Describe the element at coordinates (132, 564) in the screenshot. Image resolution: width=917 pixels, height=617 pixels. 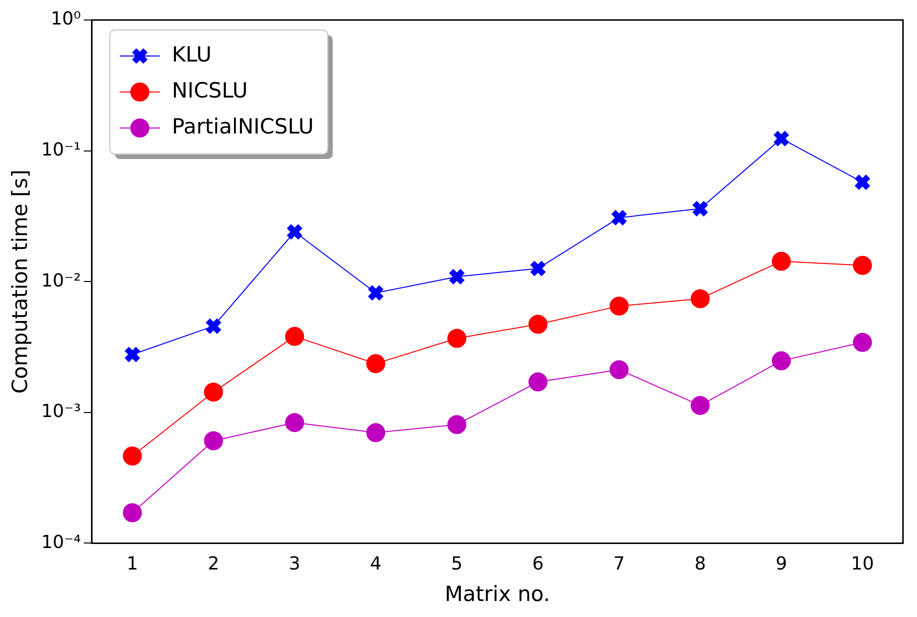
I see `x-tick-label: 1` at that location.